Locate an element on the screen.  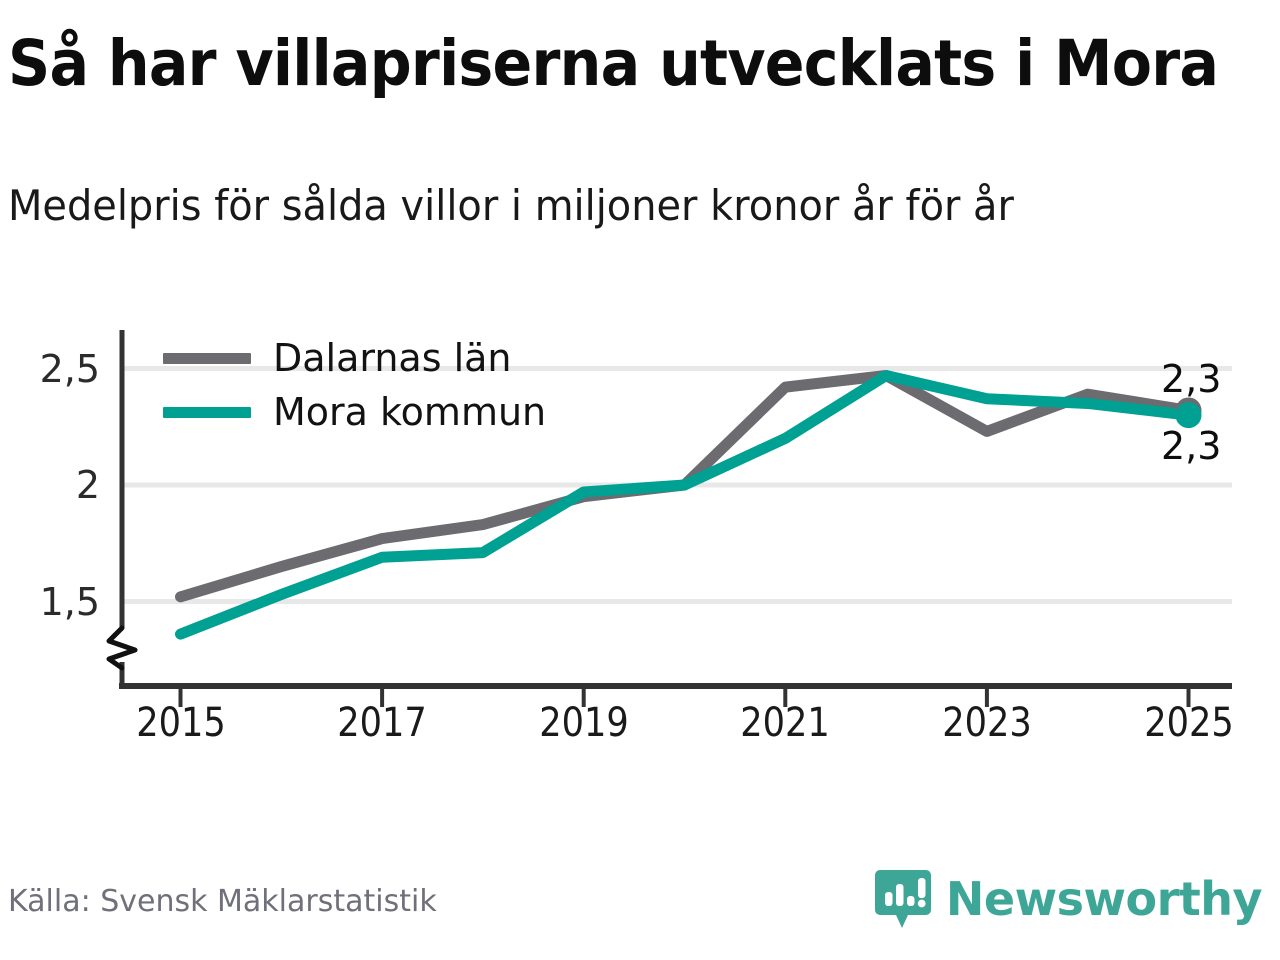
page-title: Så har villapriserna utvecklats i Mora is located at coordinates (613, 63).